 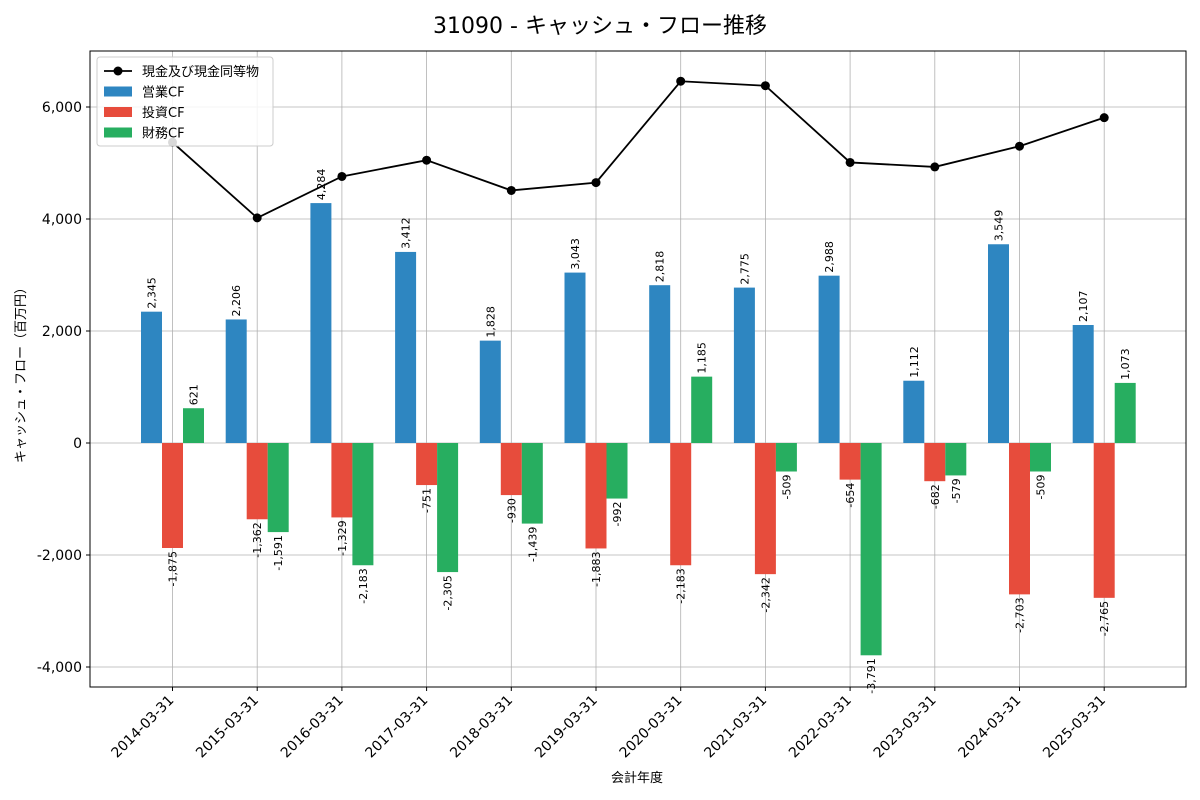 What do you see at coordinates (406, 233) in the screenshot?
I see `data-label: 3,412` at bounding box center [406, 233].